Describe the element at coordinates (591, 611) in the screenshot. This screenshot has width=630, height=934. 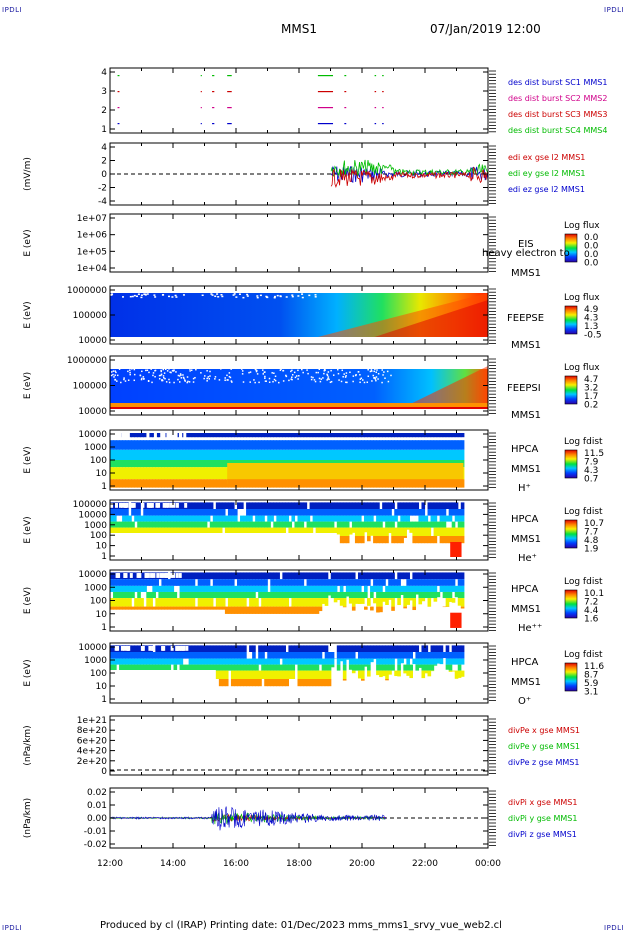
I see `colorbar-tick-hpca_hepp: 4.4` at that location.